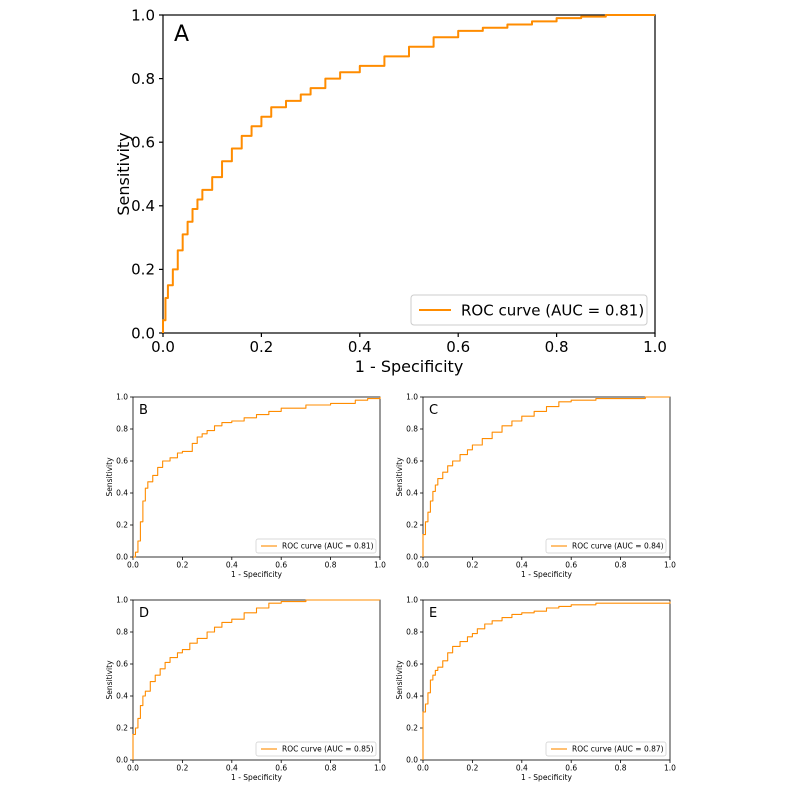 The image size is (800, 800). I want to click on legend: ROC curve (AUC = 0.85), so click(316, 749).